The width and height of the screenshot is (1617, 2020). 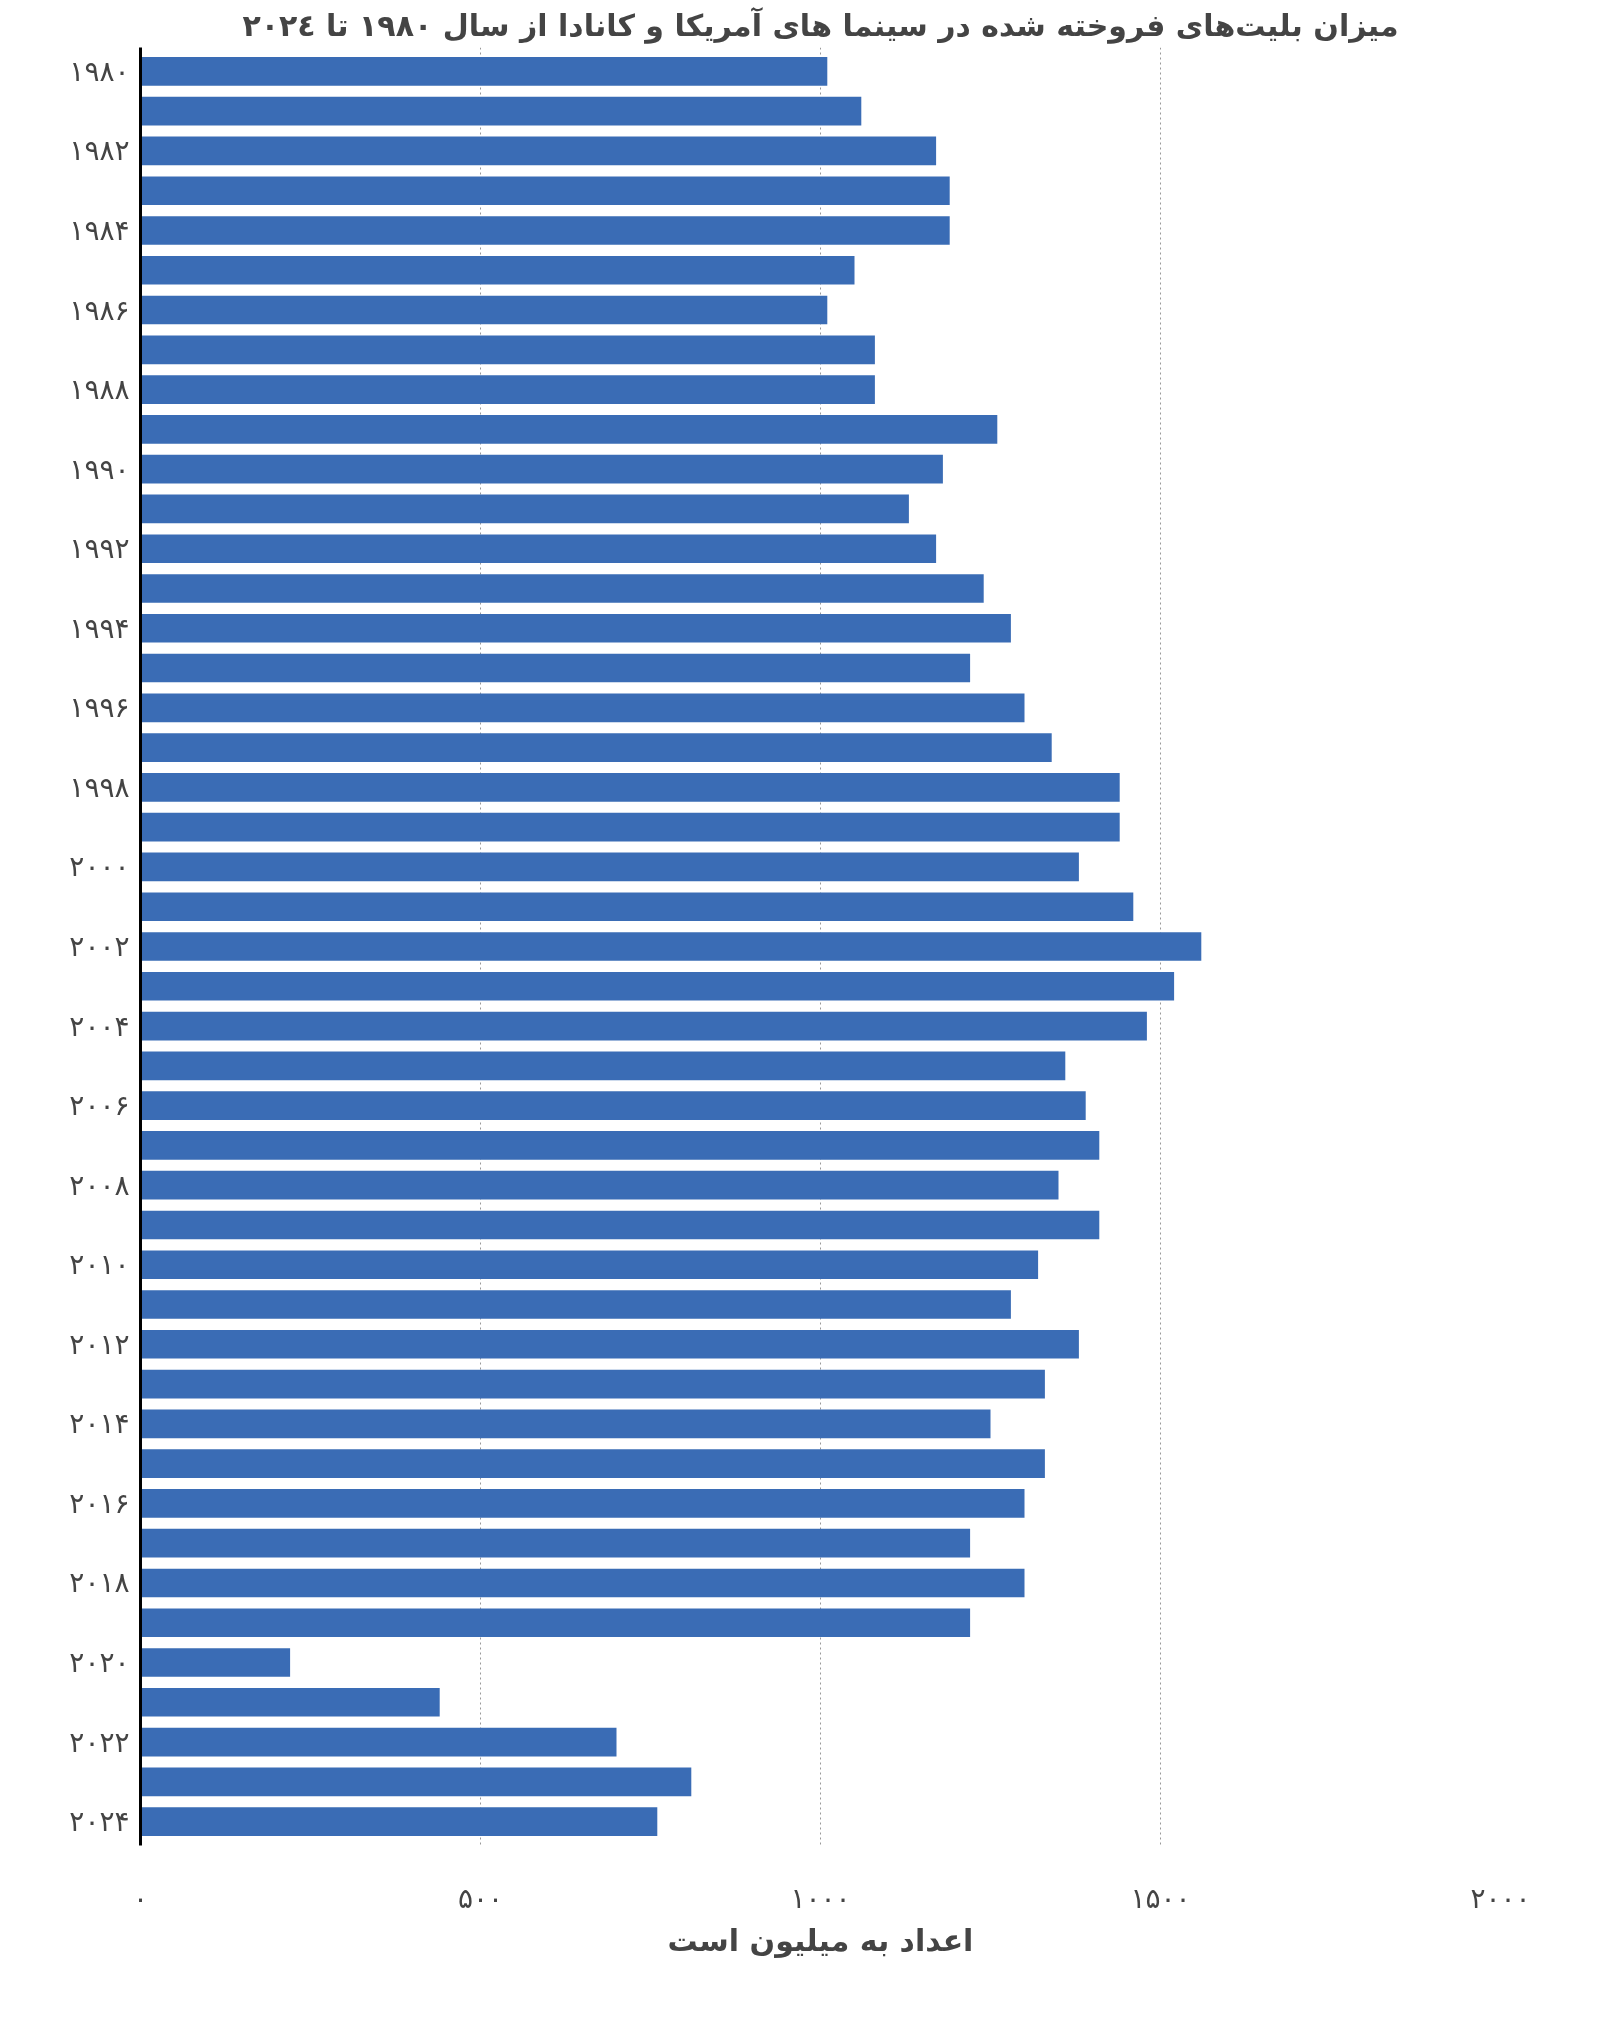 I want to click on y-tick-label: ۲۰۱۴, so click(x=99, y=1424).